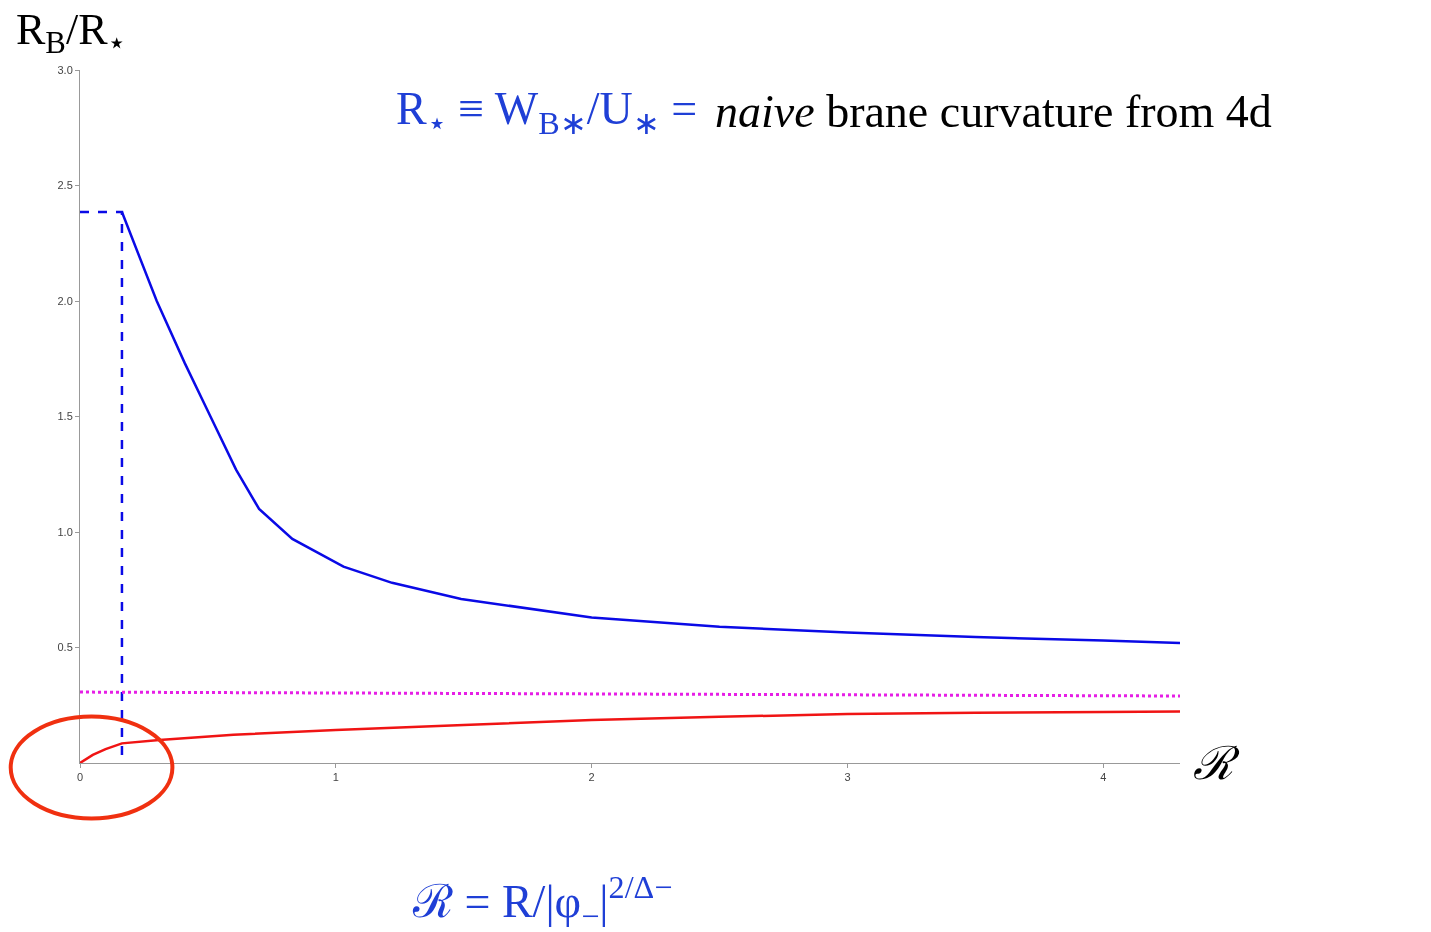 The width and height of the screenshot is (1431, 932). Describe the element at coordinates (547, 112) in the screenshot. I see `annotation: R$_{⋆}$ ≡ W$_{B∗}$/U$_{∗}$ =` at that location.